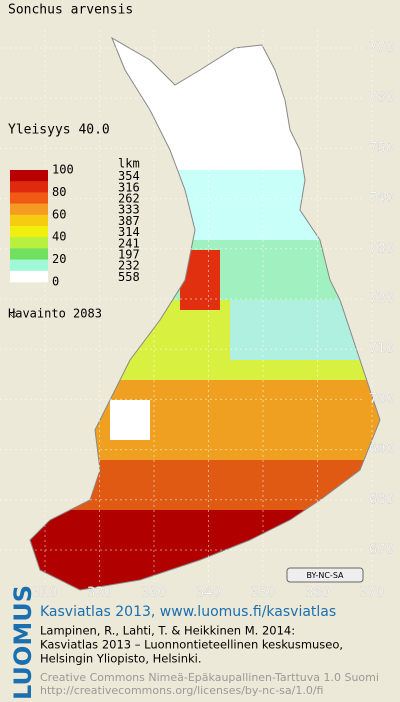 This screenshot has height=702, width=400. What do you see at coordinates (59, 237) in the screenshot?
I see `legend-scale-label: 40` at bounding box center [59, 237].